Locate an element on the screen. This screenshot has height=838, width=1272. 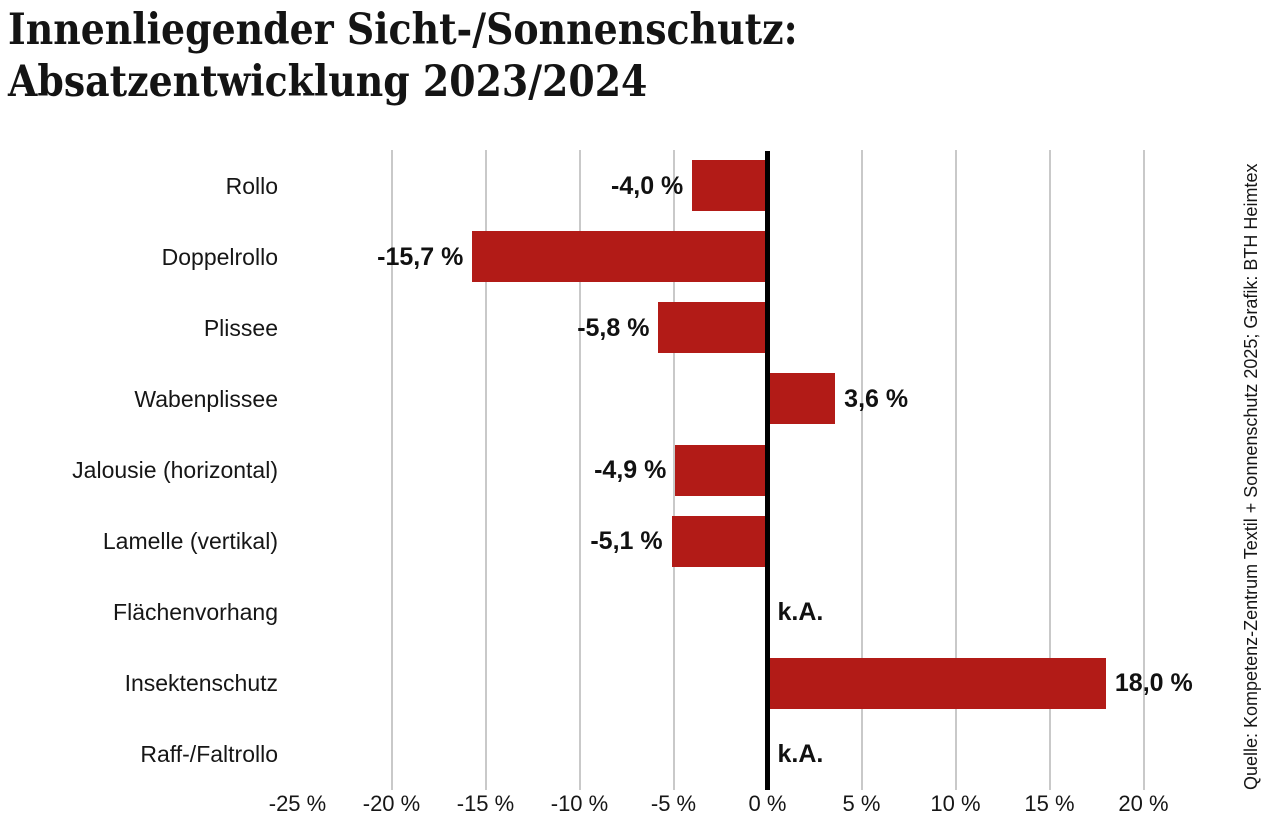
x-tick-label: 20 % is located at coordinates (1143, 803).